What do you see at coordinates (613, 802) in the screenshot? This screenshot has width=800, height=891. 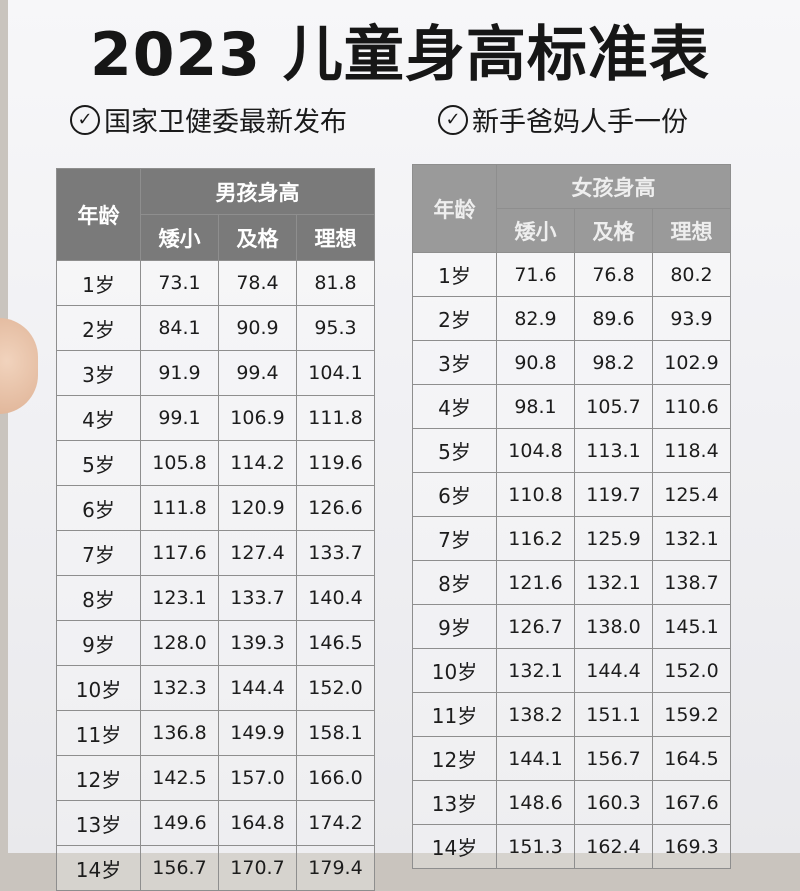 I see `pass-cell: 160.3` at bounding box center [613, 802].